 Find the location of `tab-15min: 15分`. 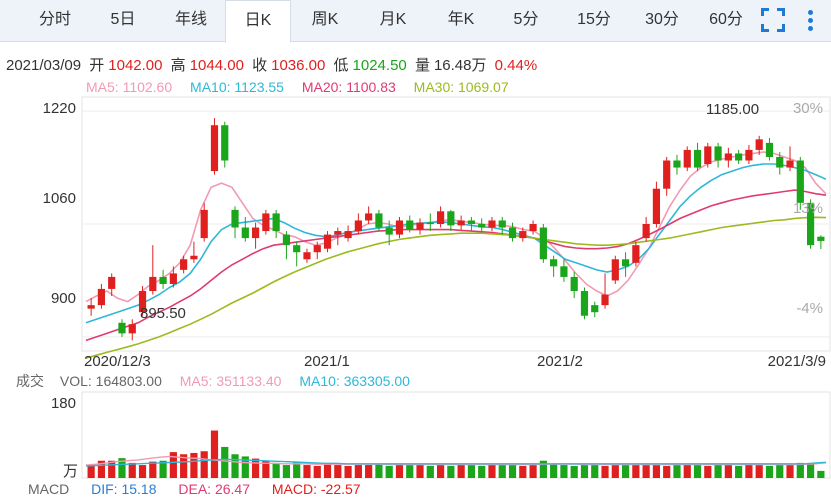

tab-15min: 15分 is located at coordinates (594, 19).